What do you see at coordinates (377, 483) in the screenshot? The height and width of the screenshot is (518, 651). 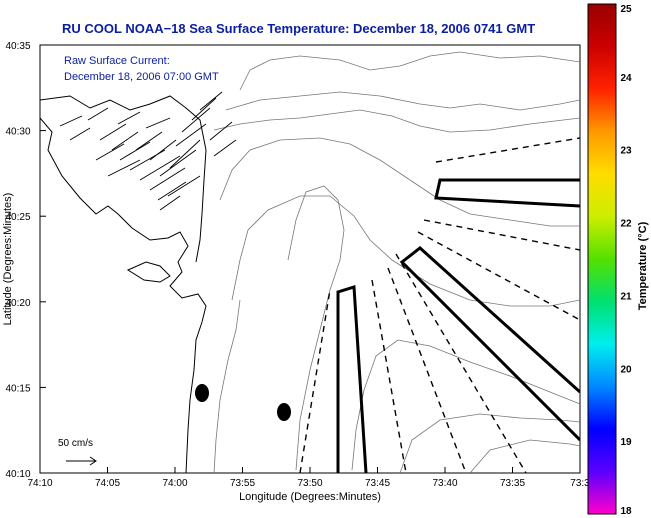 I see `x-tick-label: 73:45` at bounding box center [377, 483].